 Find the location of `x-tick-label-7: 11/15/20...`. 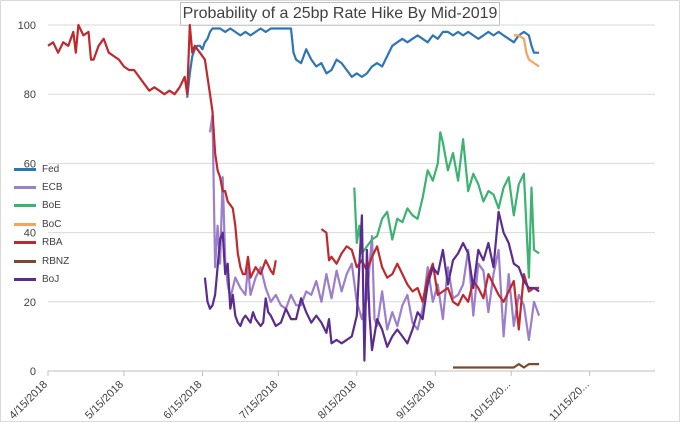

x-tick-label-7: 11/15/20... is located at coordinates (569, 400).